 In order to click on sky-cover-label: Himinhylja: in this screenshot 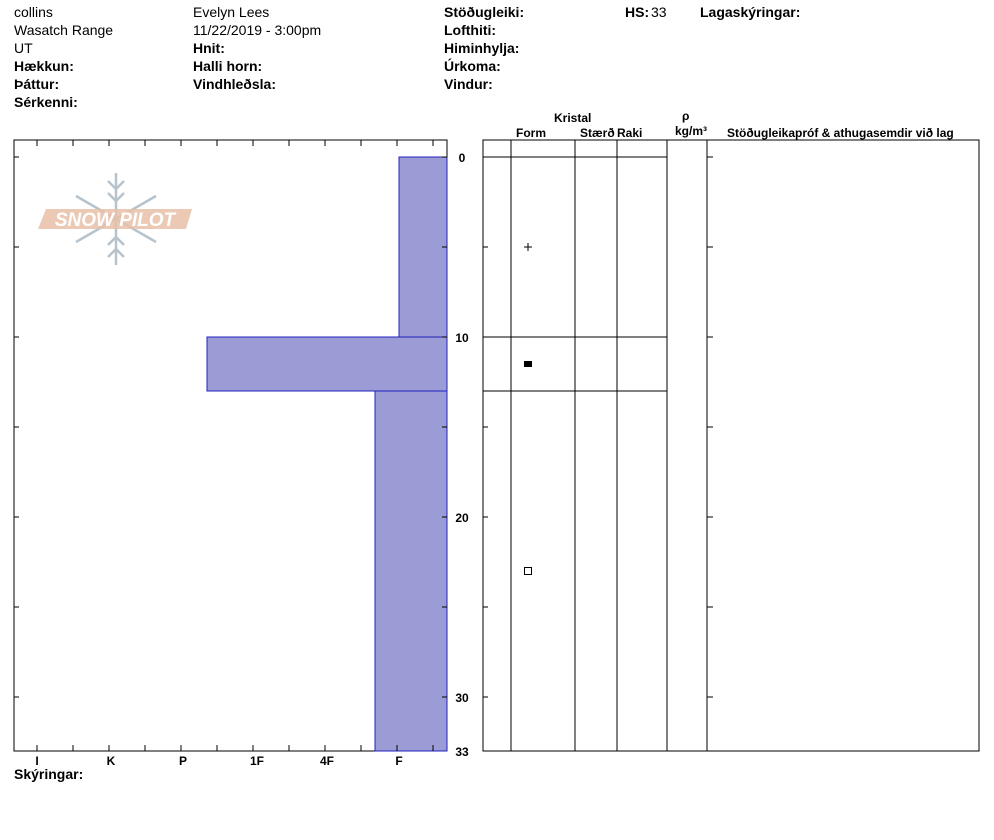, I will do `click(482, 48)`.